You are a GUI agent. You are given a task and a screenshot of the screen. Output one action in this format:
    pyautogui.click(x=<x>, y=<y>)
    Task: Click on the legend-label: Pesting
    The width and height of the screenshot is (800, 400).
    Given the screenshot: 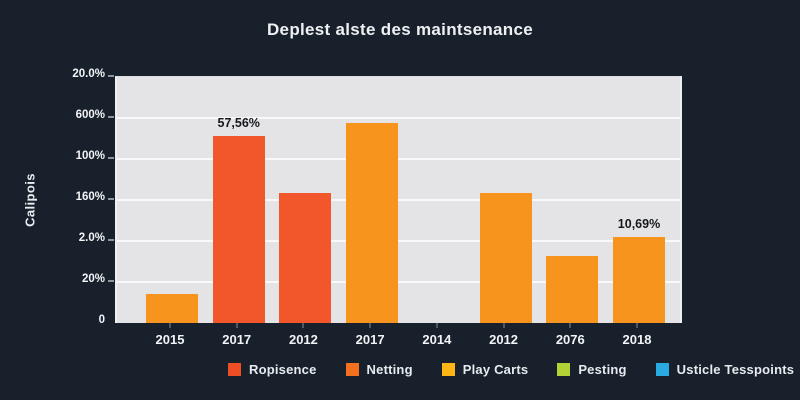 What is the action you would take?
    pyautogui.click(x=602, y=369)
    